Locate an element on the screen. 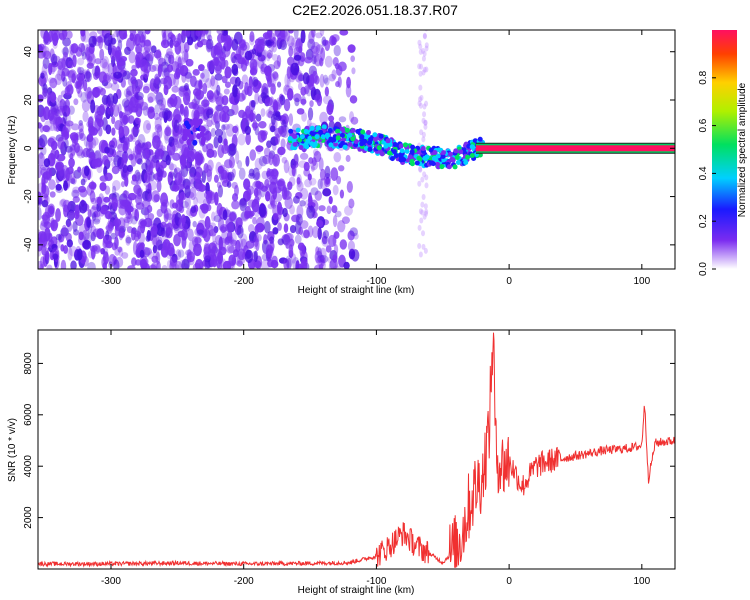  snr-ytick-label: 2000 is located at coordinates (28, 517).